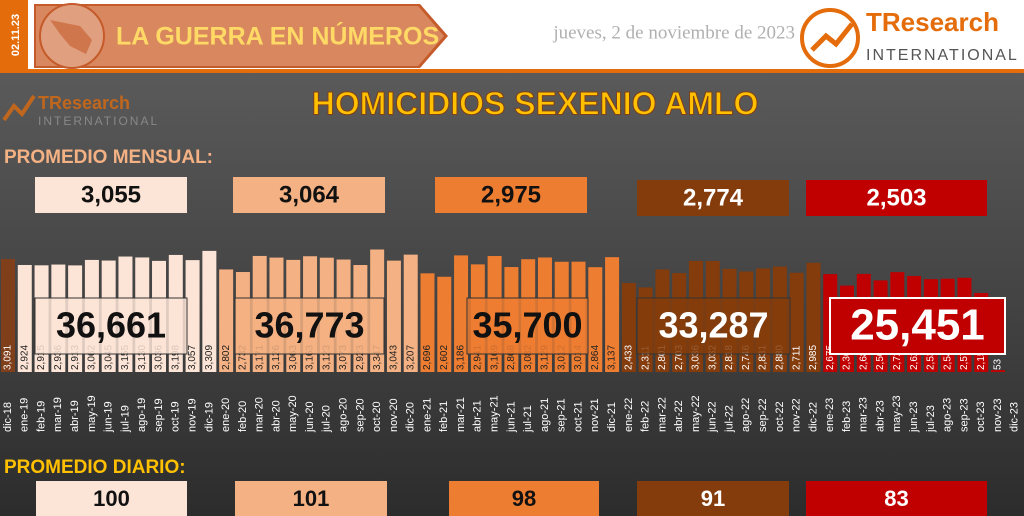 This screenshot has height=516, width=1024. Describe the element at coordinates (646, 416) in the screenshot. I see `x-tick-label: feb-22` at that location.